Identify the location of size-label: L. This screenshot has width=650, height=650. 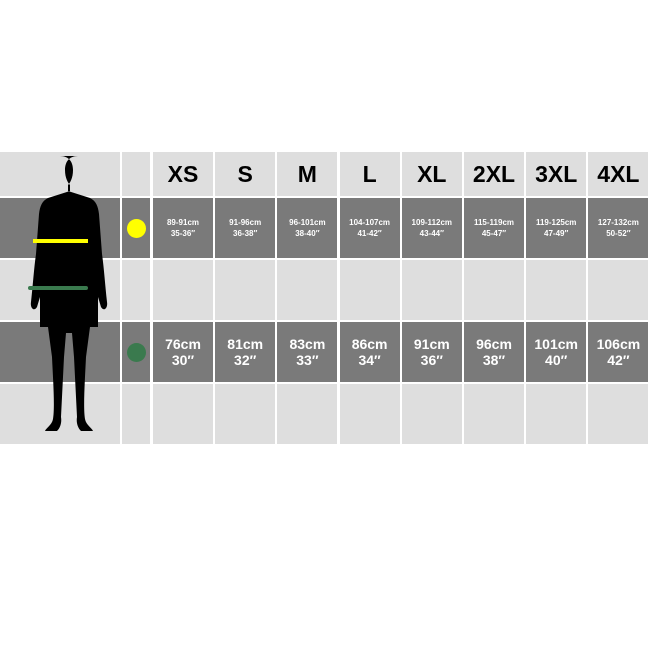
(369, 173).